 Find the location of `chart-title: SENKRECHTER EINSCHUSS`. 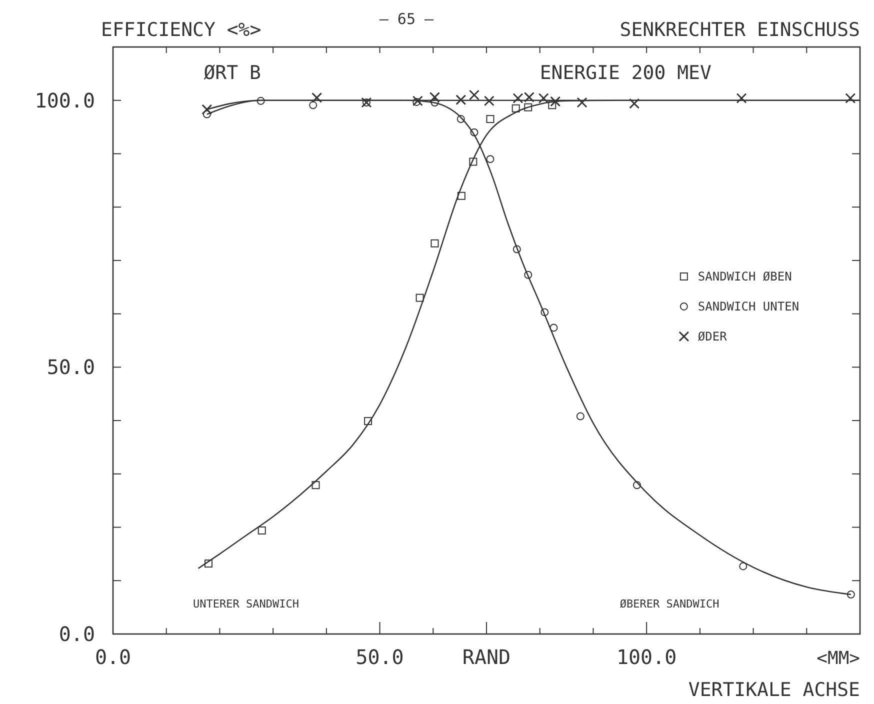

chart-title: SENKRECHTER EINSCHUSS is located at coordinates (740, 30).